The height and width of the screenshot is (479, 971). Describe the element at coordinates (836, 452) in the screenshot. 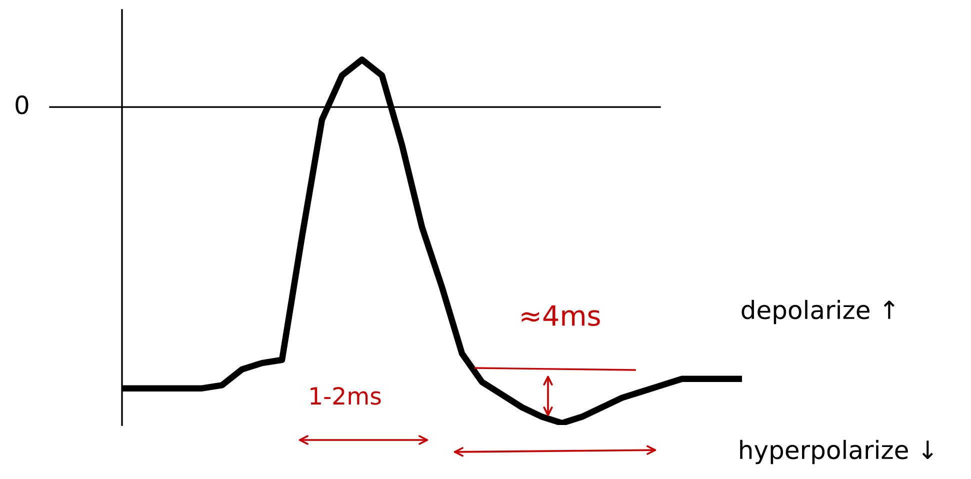

I see `text: hyperpolarize ↓` at that location.